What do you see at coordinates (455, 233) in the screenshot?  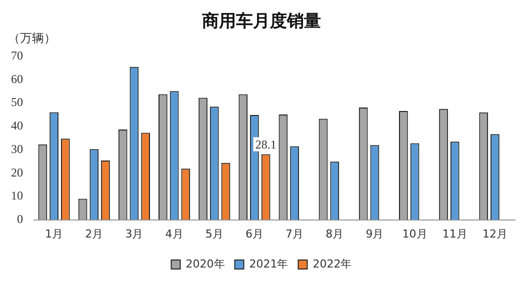 I see `x-tick-label: 11月` at bounding box center [455, 233].